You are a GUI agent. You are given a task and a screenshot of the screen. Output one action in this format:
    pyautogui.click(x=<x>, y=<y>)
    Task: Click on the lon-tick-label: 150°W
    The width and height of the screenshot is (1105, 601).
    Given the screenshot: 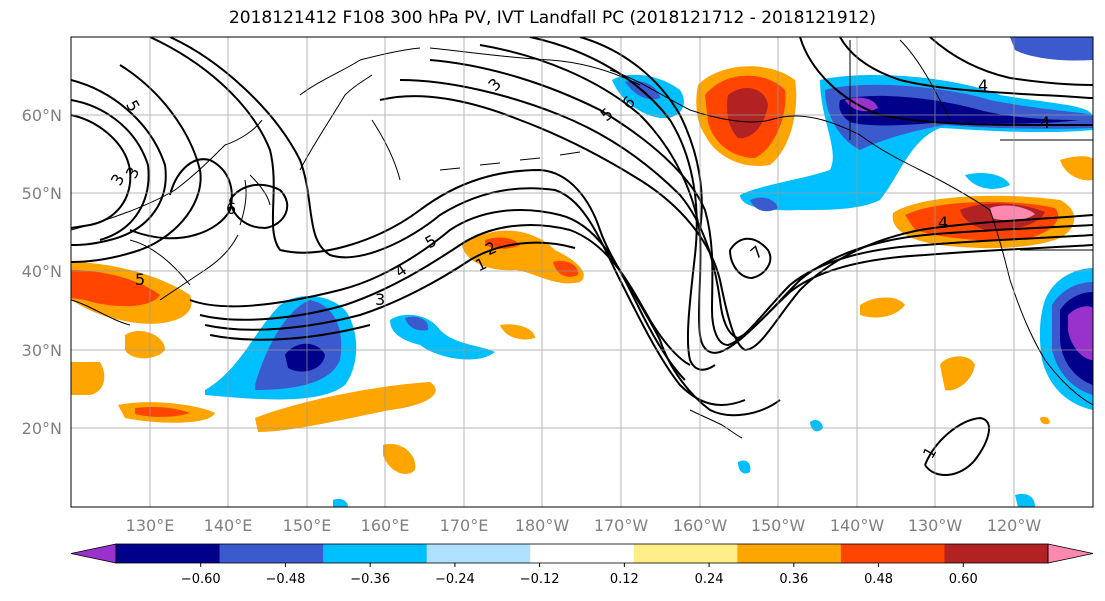 What is the action you would take?
    pyautogui.click(x=778, y=525)
    